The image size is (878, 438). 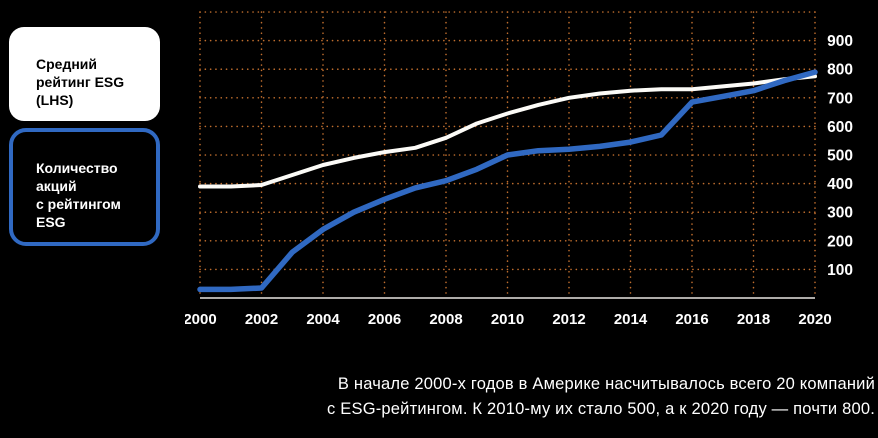 I want to click on legend-stock-count: Количество акций с рейтингом ESG, so click(x=84, y=187).